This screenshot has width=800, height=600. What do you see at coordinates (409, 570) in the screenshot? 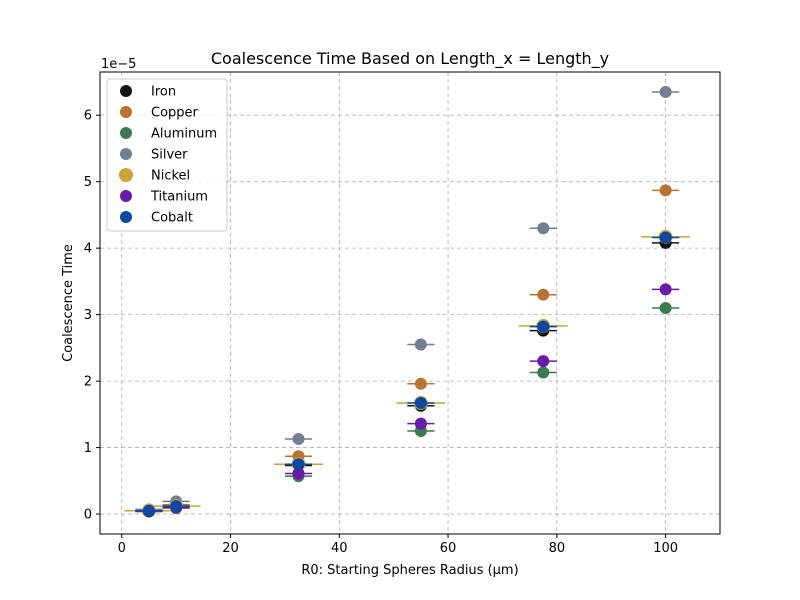
I see `x-axis-label: R0: Starting Spheres Radius (μm)` at bounding box center [409, 570].